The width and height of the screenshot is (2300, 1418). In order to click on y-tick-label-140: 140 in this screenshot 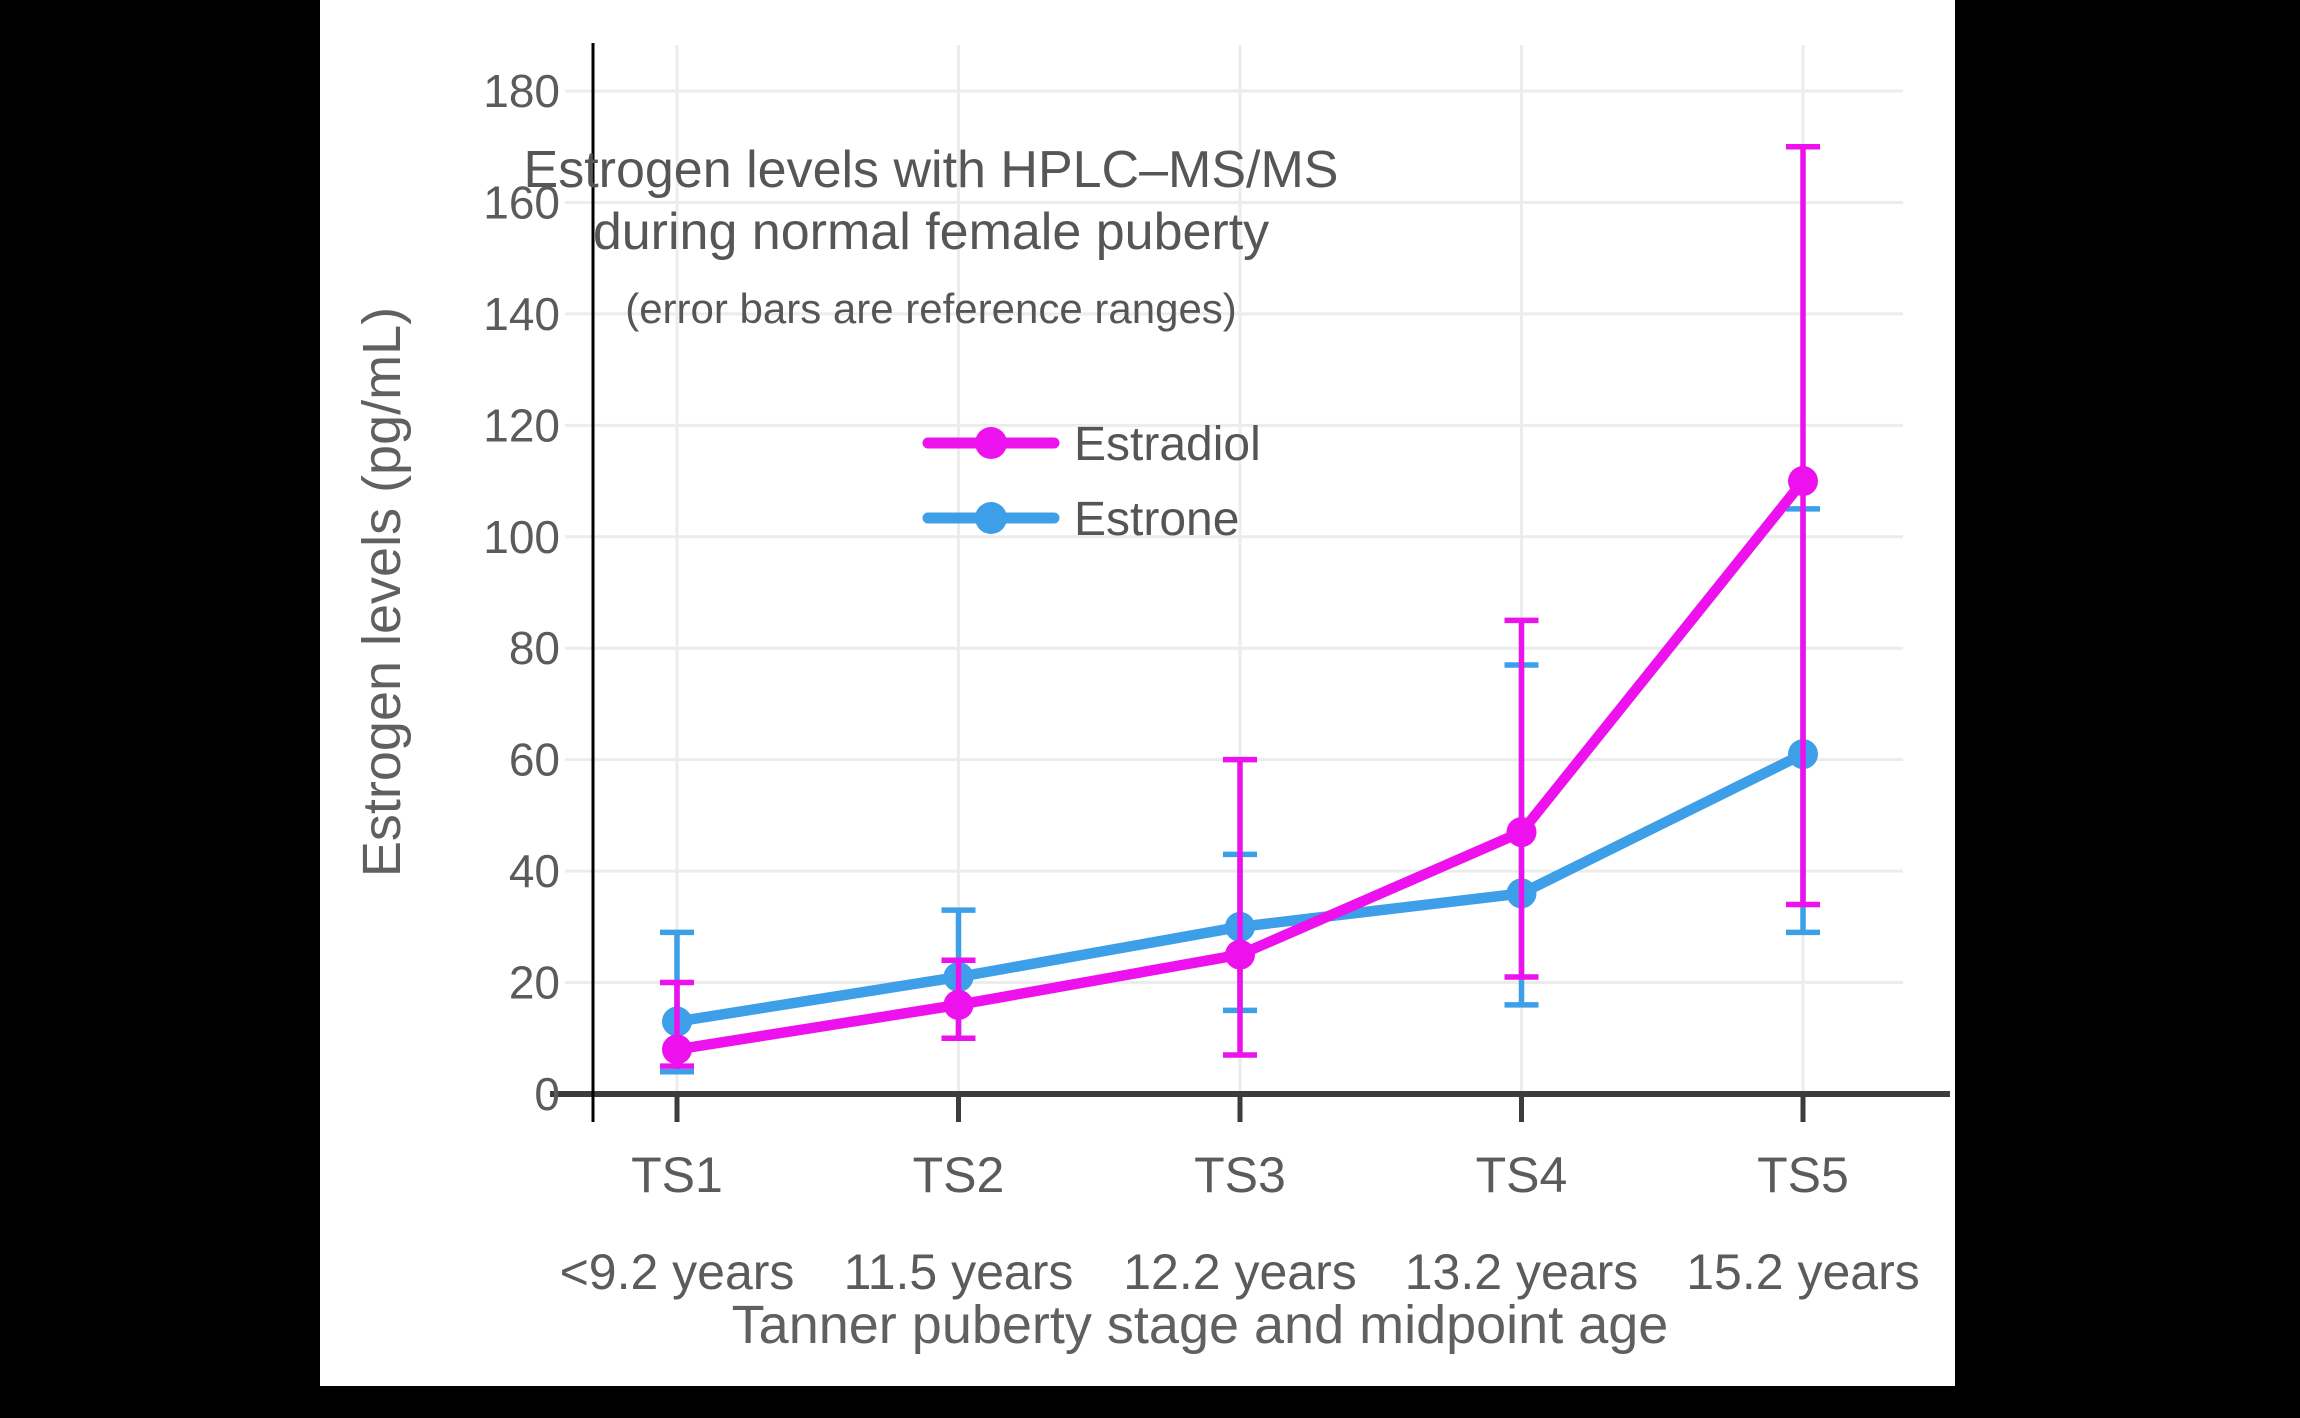, I will do `click(521, 314)`.